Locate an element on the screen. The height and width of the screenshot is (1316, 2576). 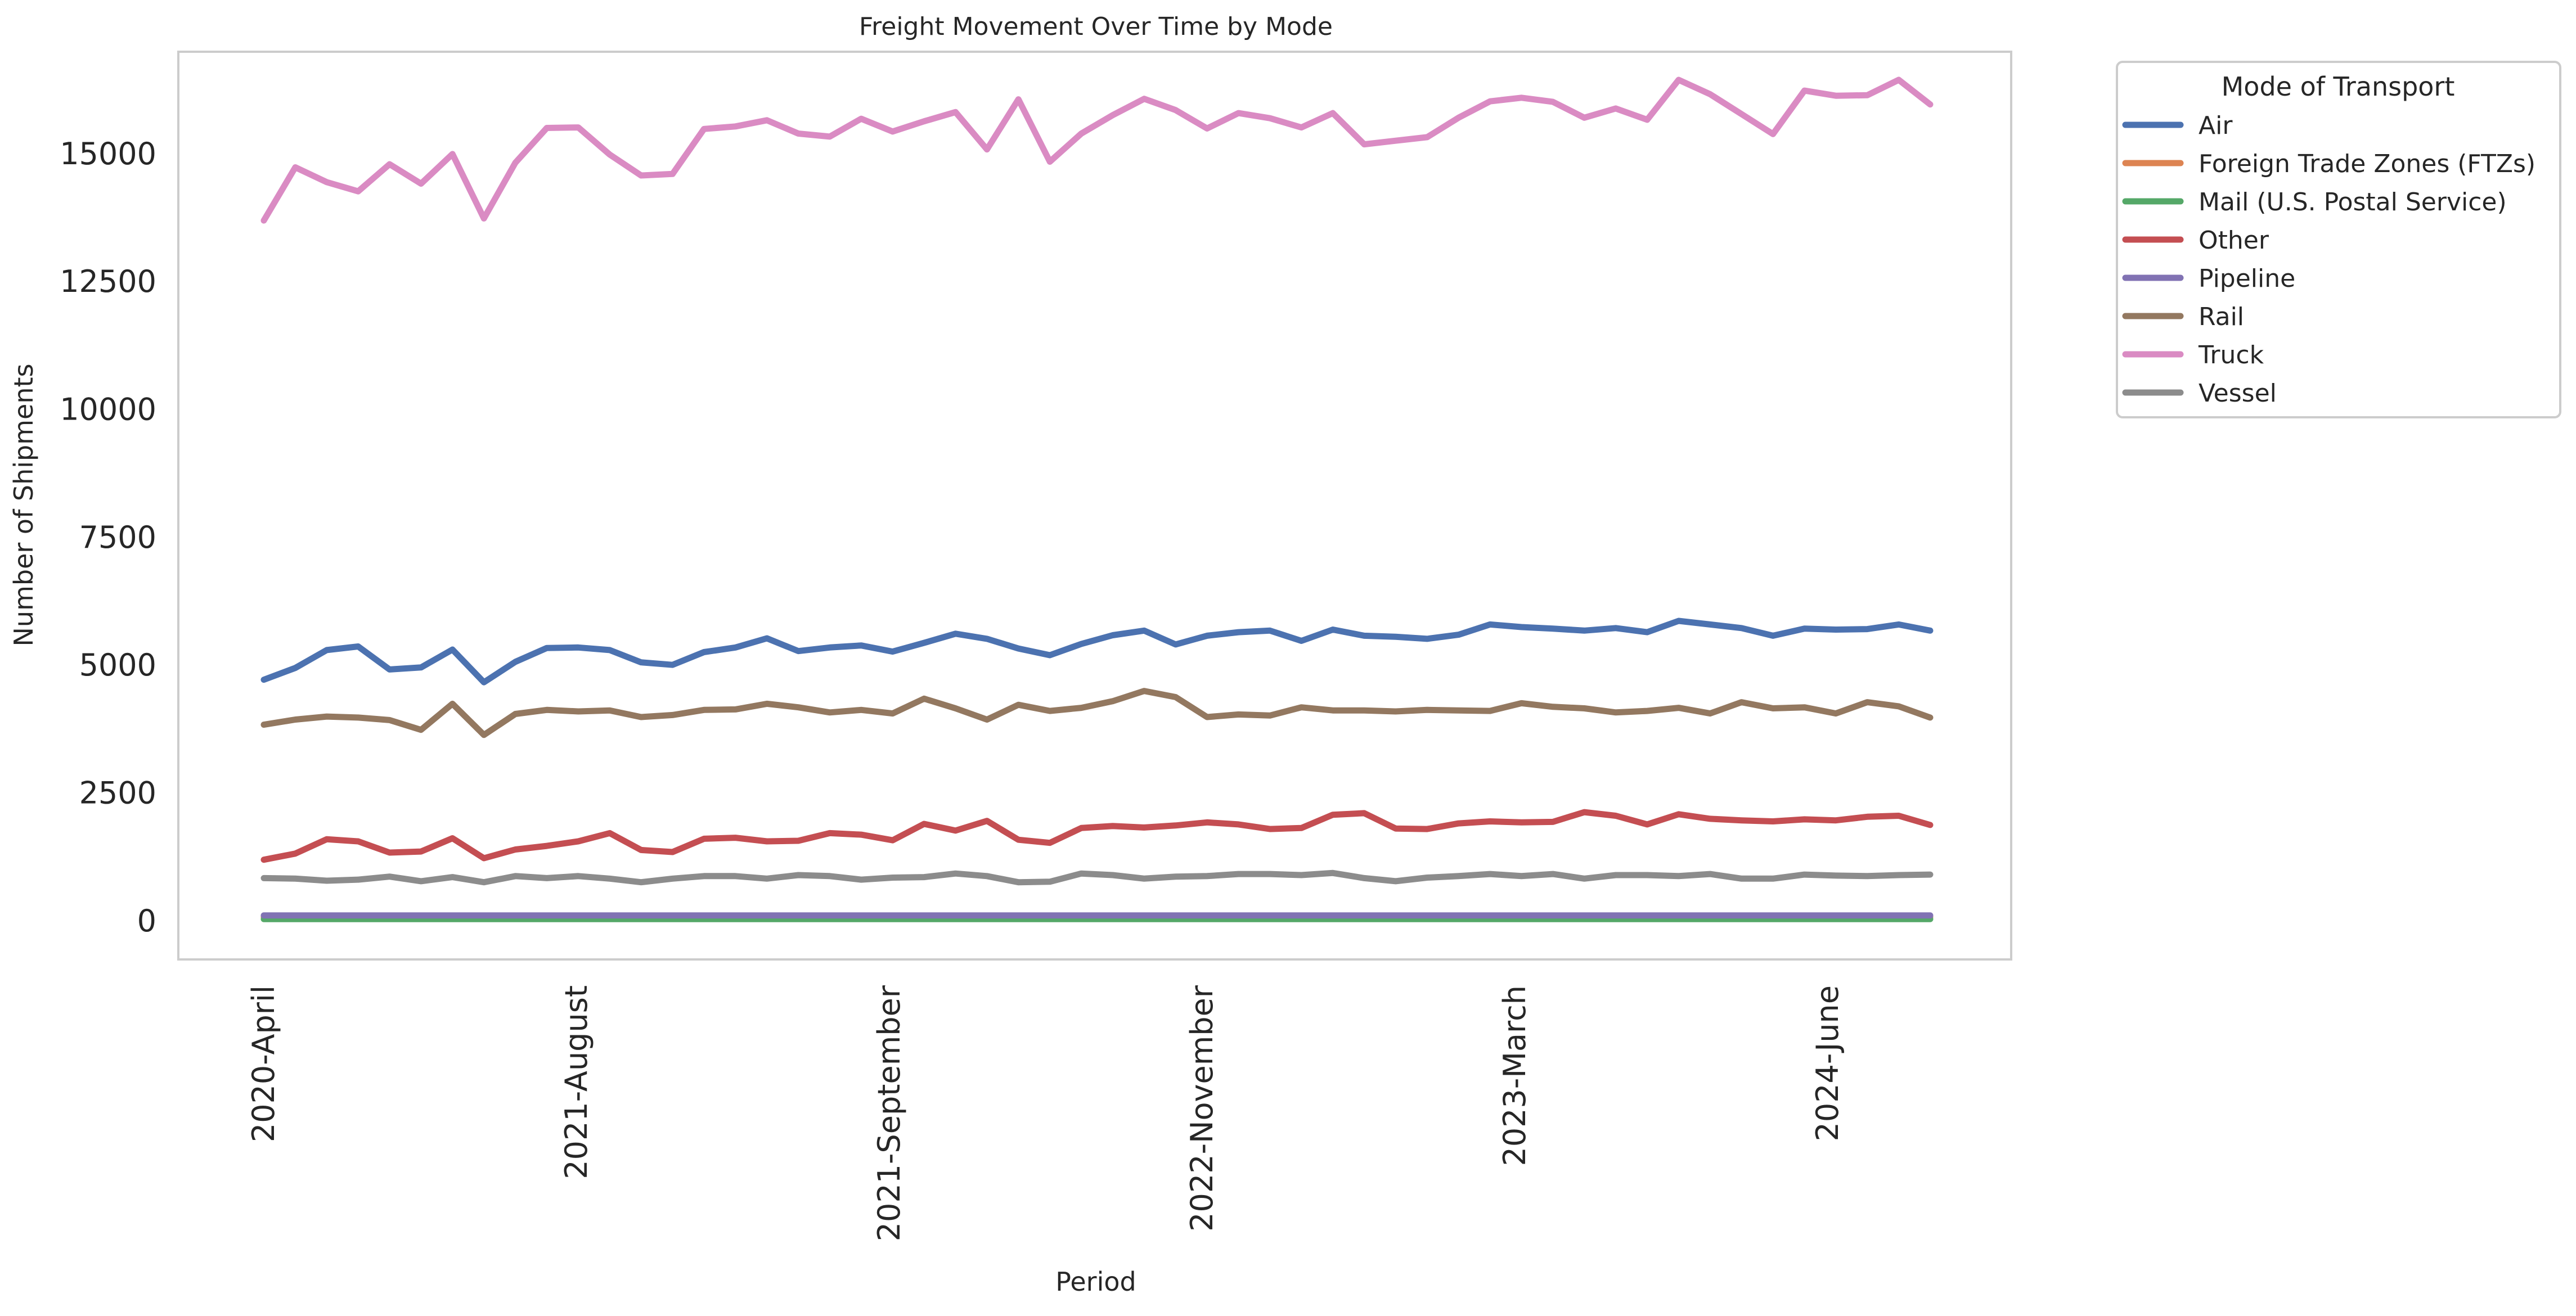
series-line-other is located at coordinates (1097, 836).